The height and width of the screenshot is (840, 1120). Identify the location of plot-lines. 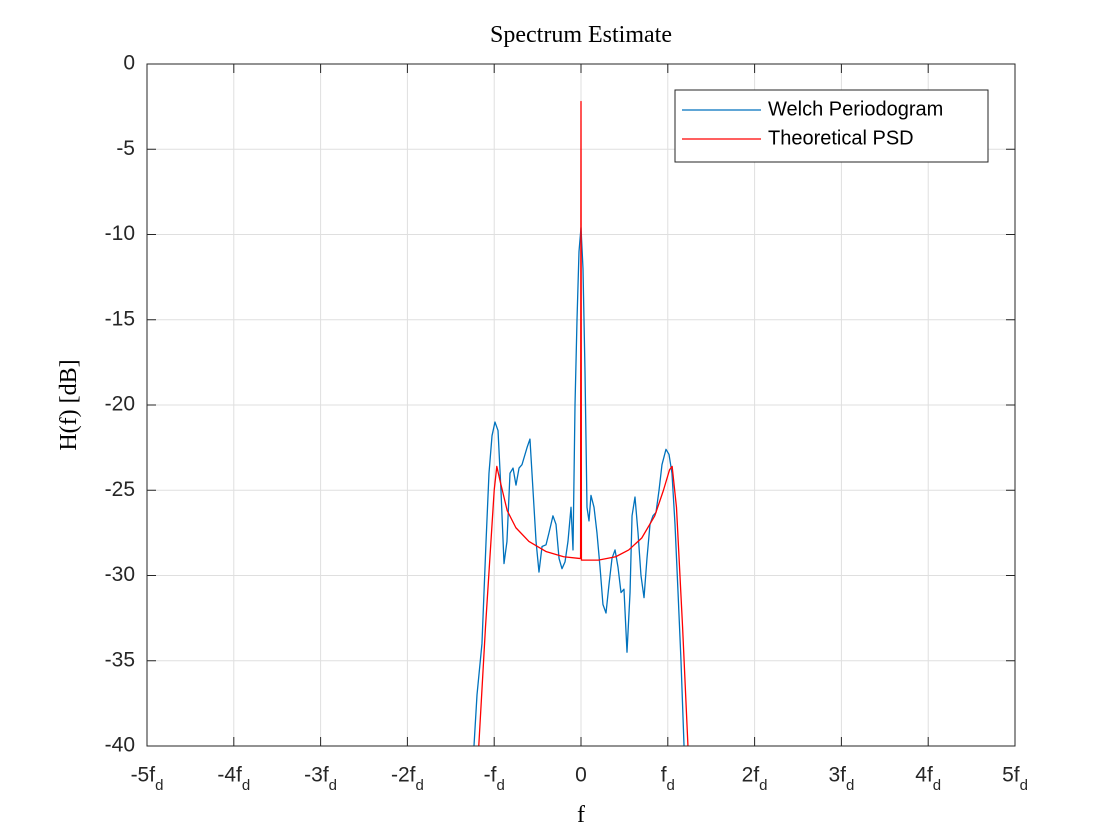
(581, 423).